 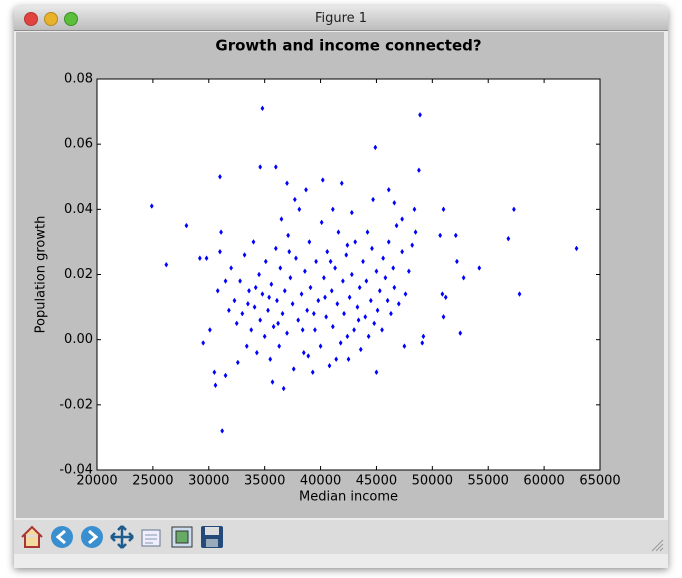 What do you see at coordinates (78, 144) in the screenshot?
I see `y-tick-label: 0.06` at bounding box center [78, 144].